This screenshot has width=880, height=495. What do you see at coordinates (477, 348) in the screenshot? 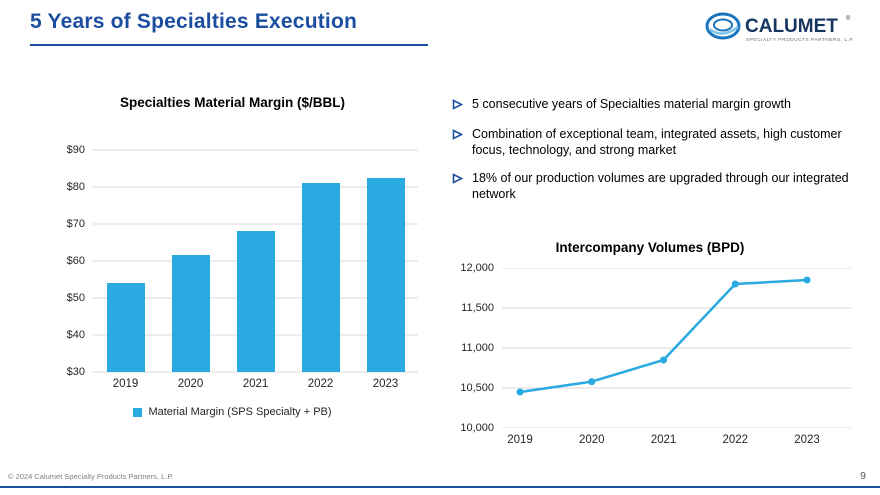
I see `y-axis-label: 11,000` at bounding box center [477, 348].